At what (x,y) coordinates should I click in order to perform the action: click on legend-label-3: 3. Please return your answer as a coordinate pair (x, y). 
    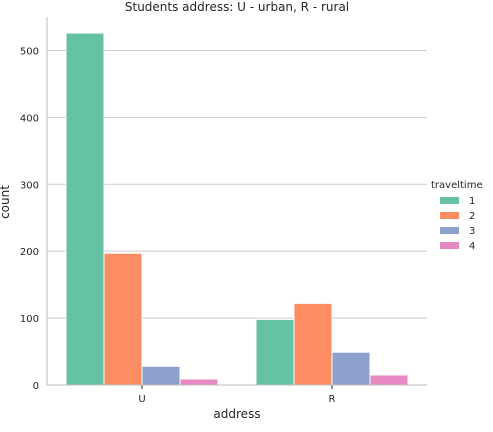
    Looking at the image, I should click on (472, 231).